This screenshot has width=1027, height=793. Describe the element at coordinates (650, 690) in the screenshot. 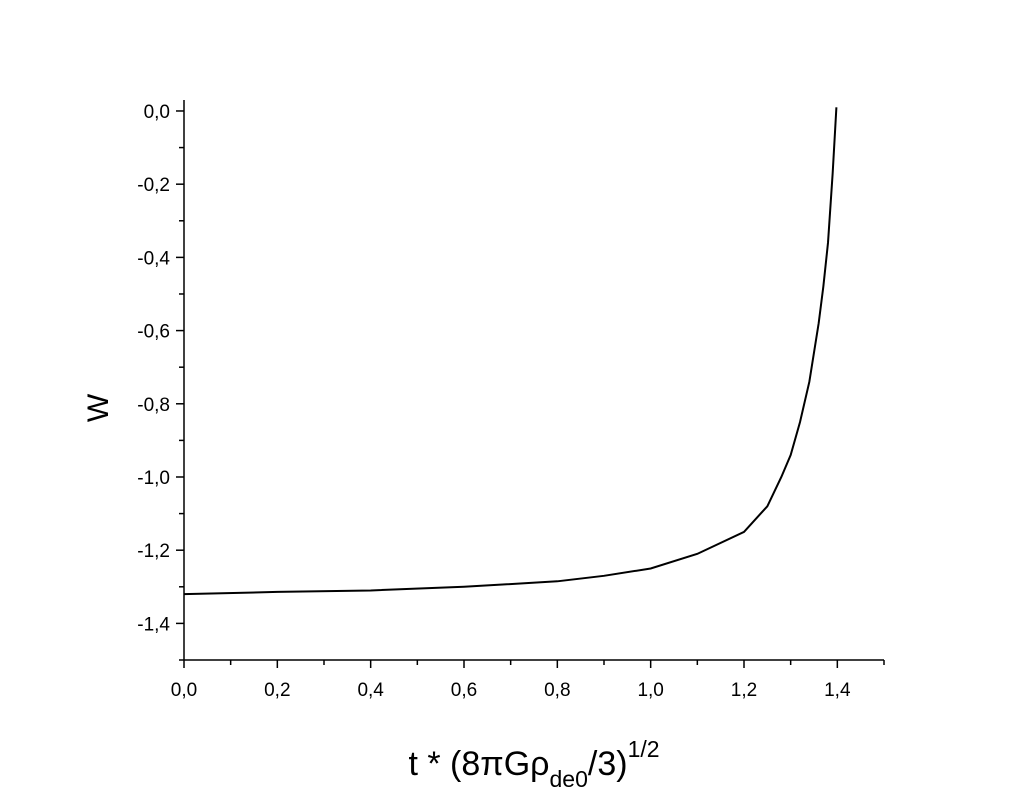

I see `x-tick-label: 1,0` at that location.